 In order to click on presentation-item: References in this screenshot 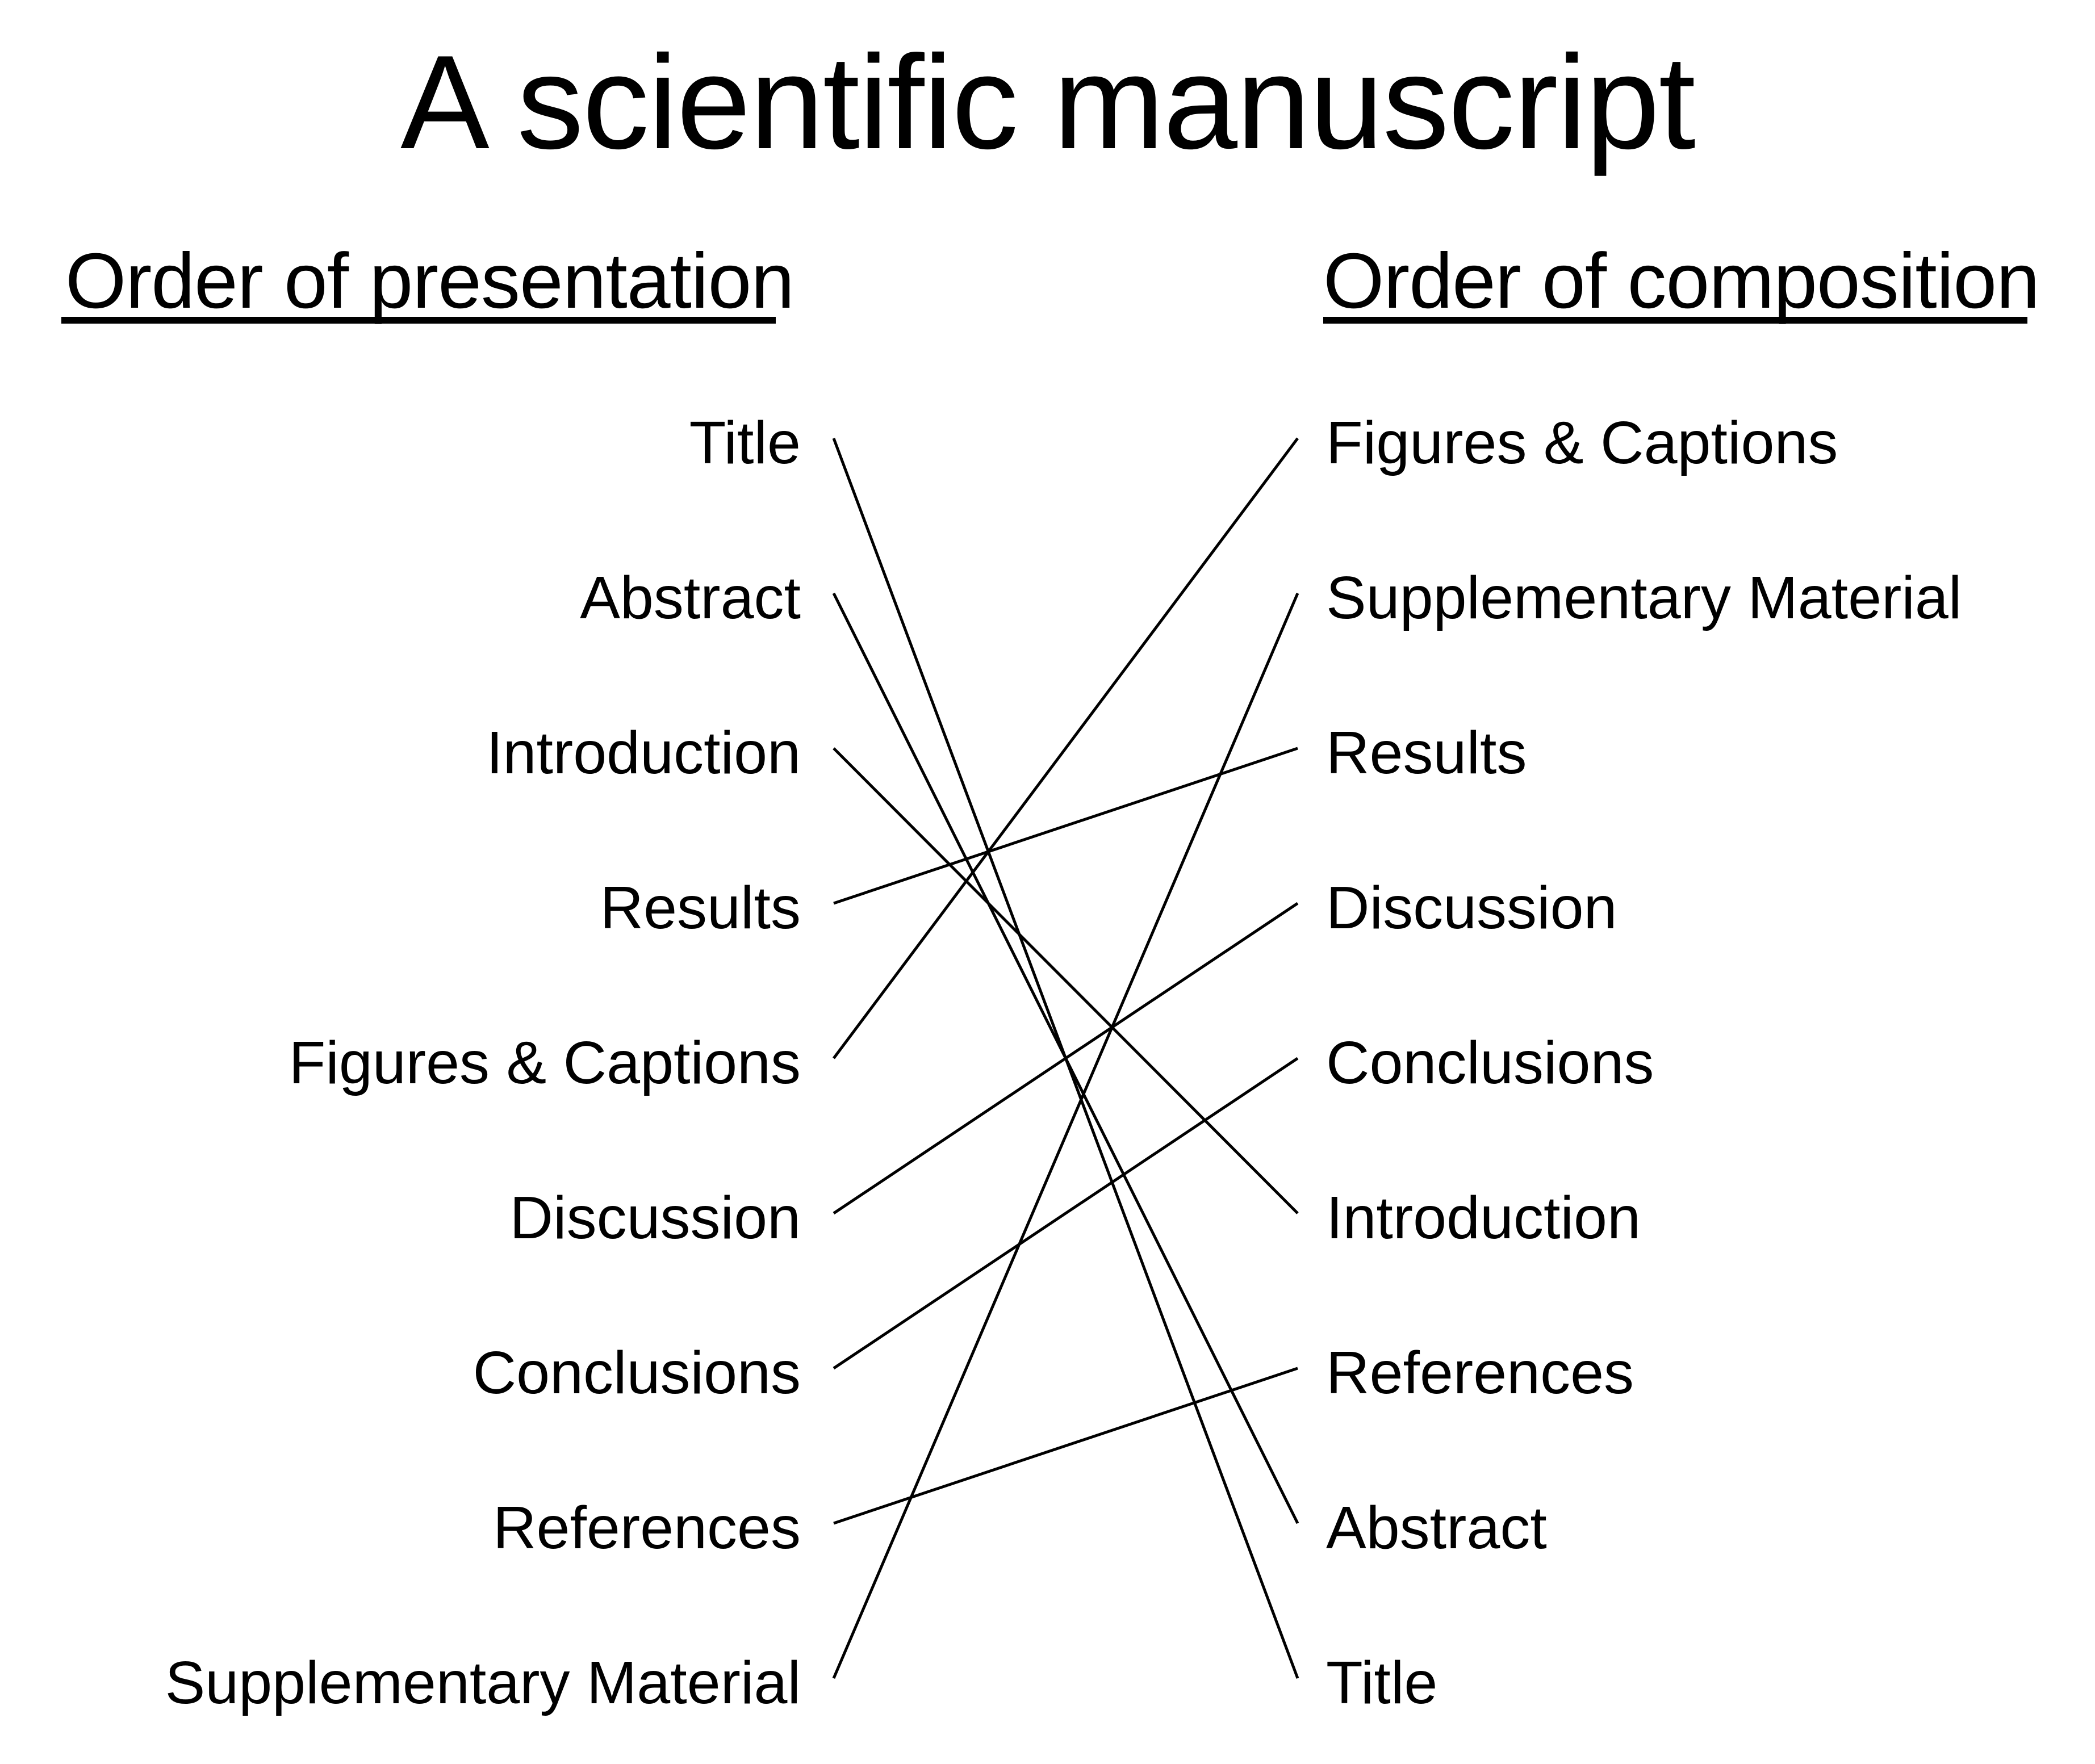, I will do `click(646, 1527)`.